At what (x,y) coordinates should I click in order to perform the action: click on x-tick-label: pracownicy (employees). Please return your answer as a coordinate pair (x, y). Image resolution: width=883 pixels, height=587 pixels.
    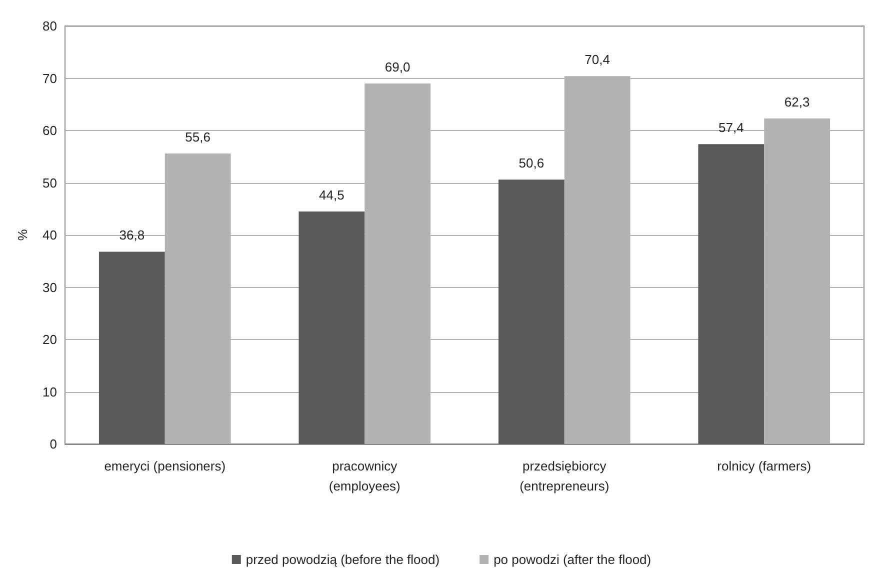
    Looking at the image, I should click on (364, 476).